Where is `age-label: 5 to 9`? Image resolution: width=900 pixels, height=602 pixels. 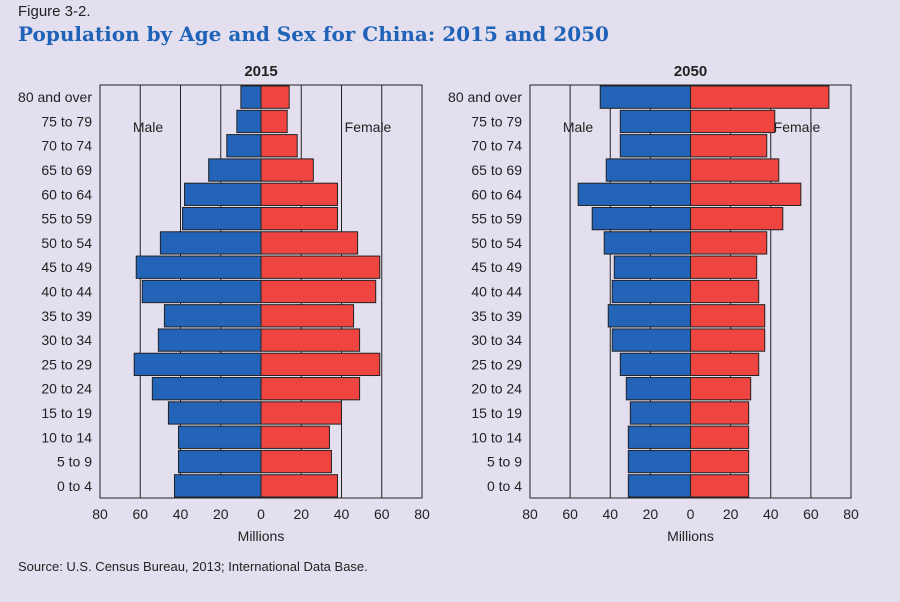
age-label: 5 to 9 is located at coordinates (504, 462).